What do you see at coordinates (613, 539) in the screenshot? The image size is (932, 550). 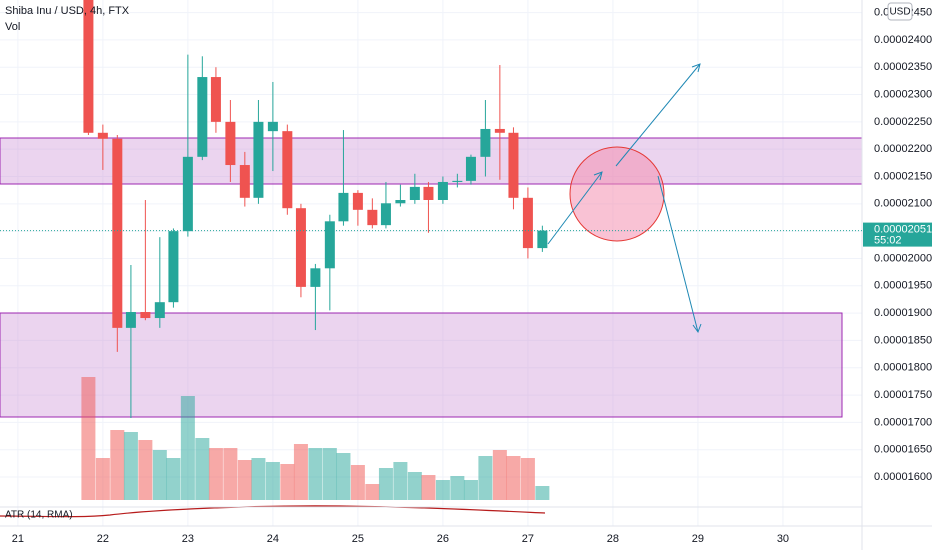 I see `x-tick-label: 28` at bounding box center [613, 539].